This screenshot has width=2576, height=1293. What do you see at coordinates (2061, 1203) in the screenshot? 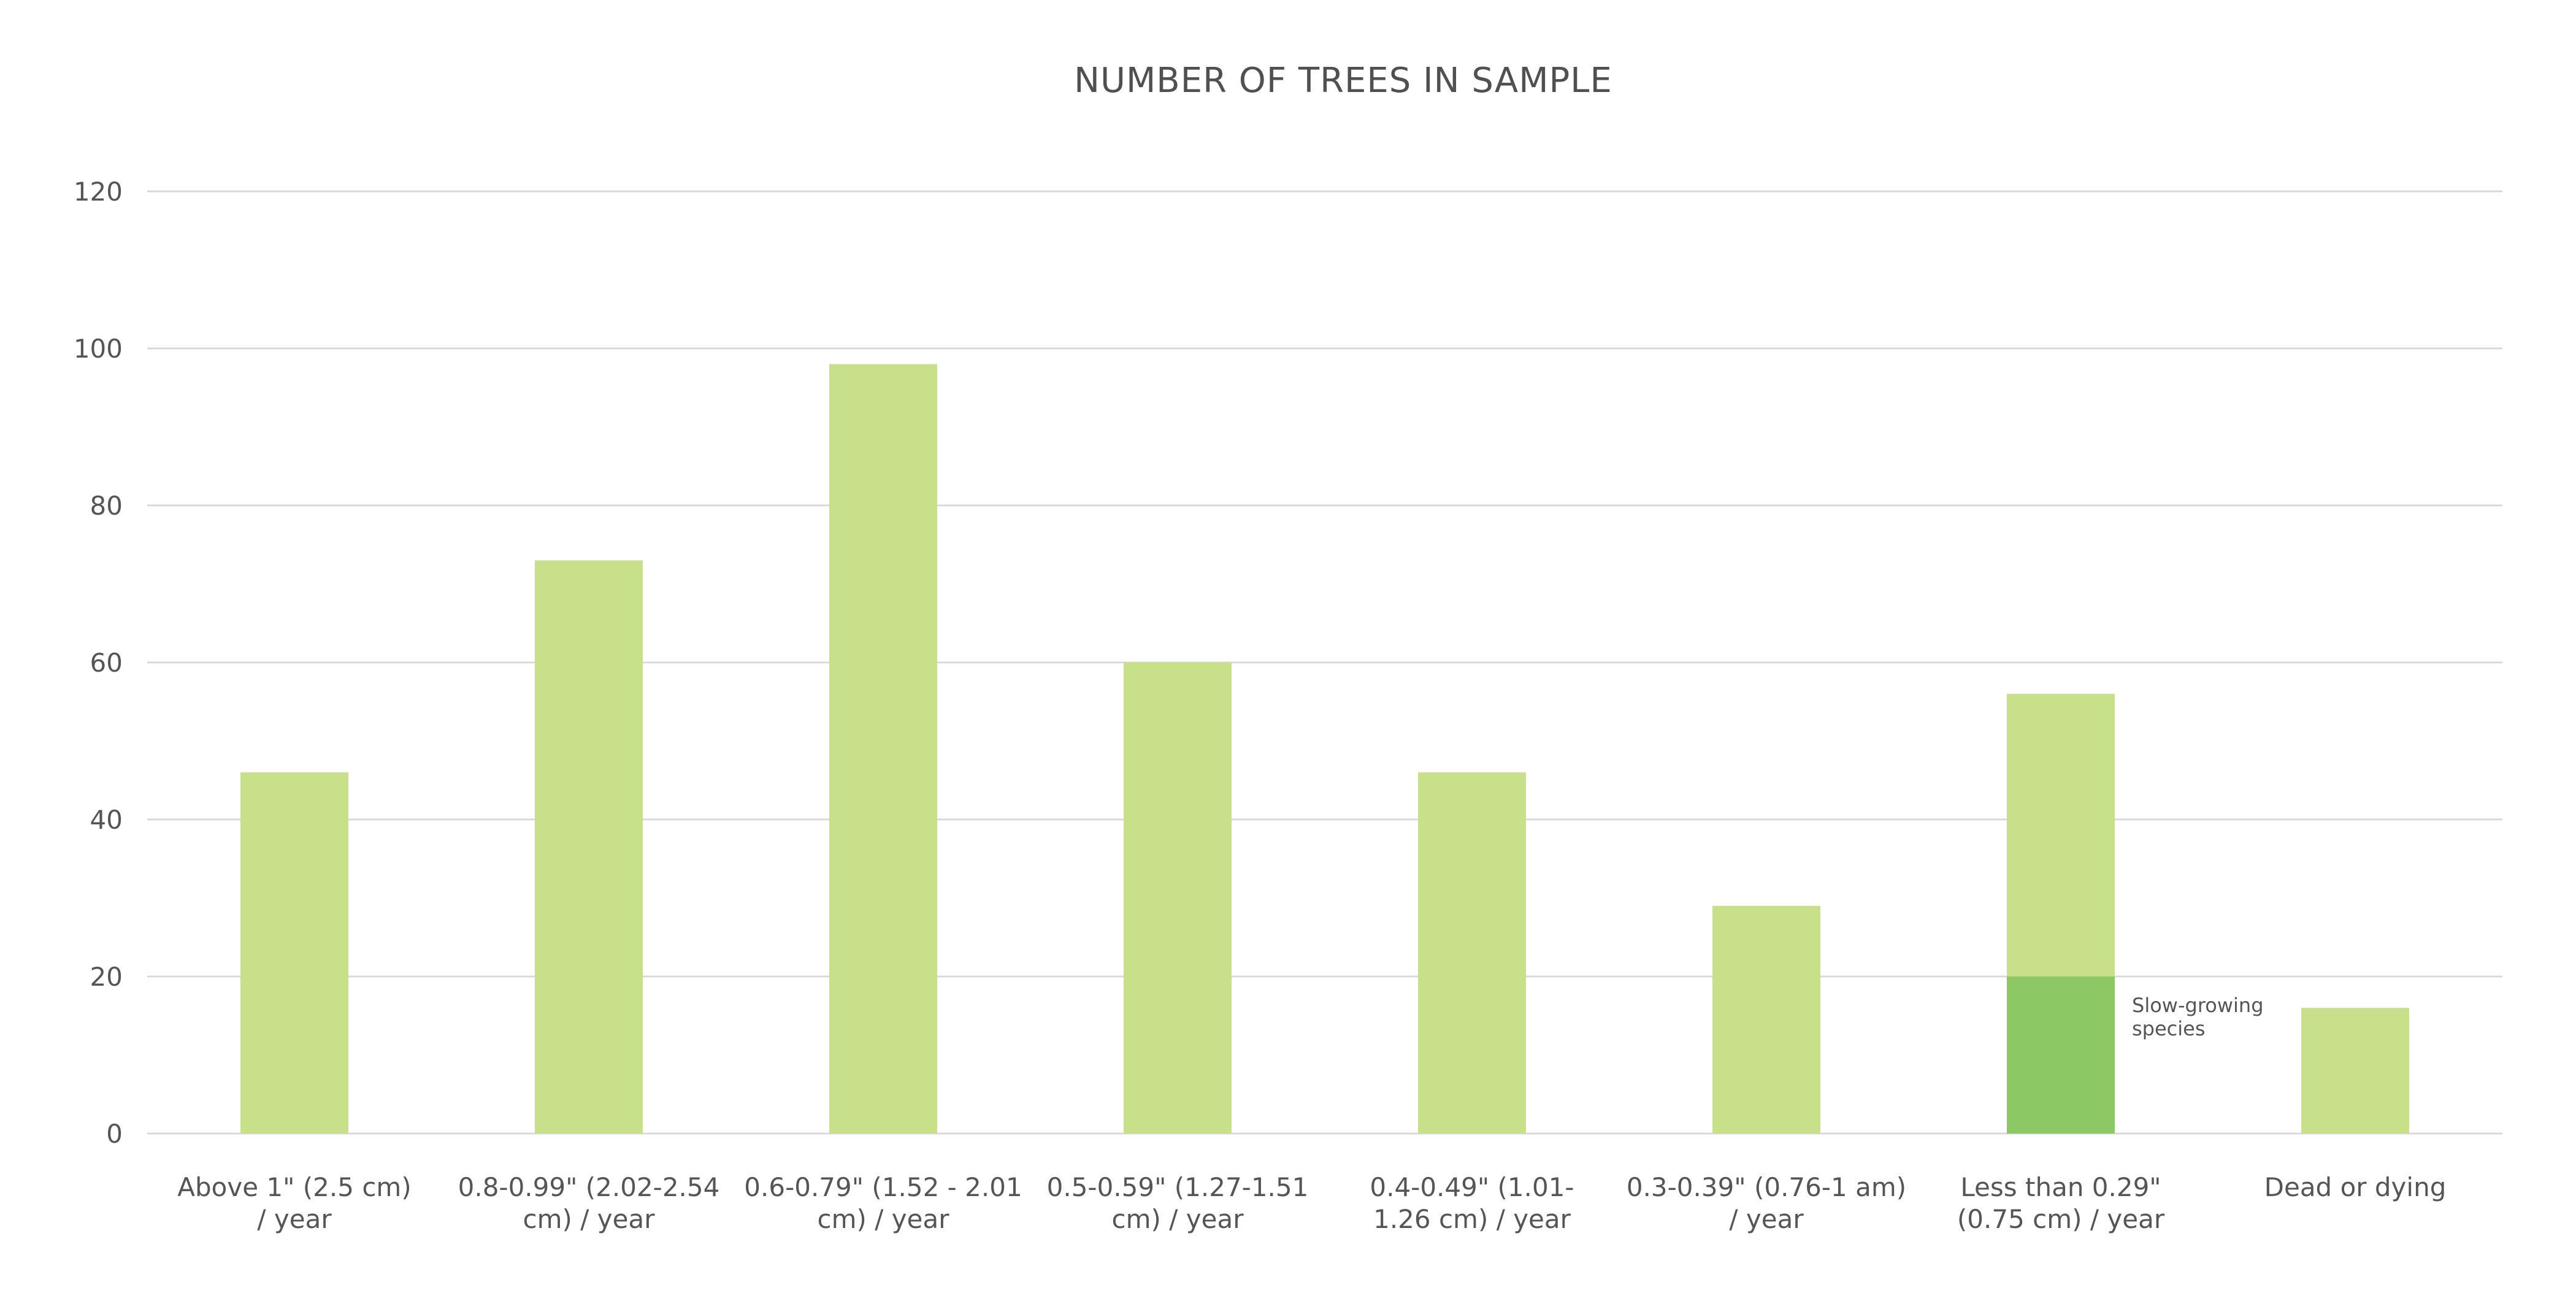
I see `x-tick-label: Less than 0.29" (0.75 cm) / year` at bounding box center [2061, 1203].